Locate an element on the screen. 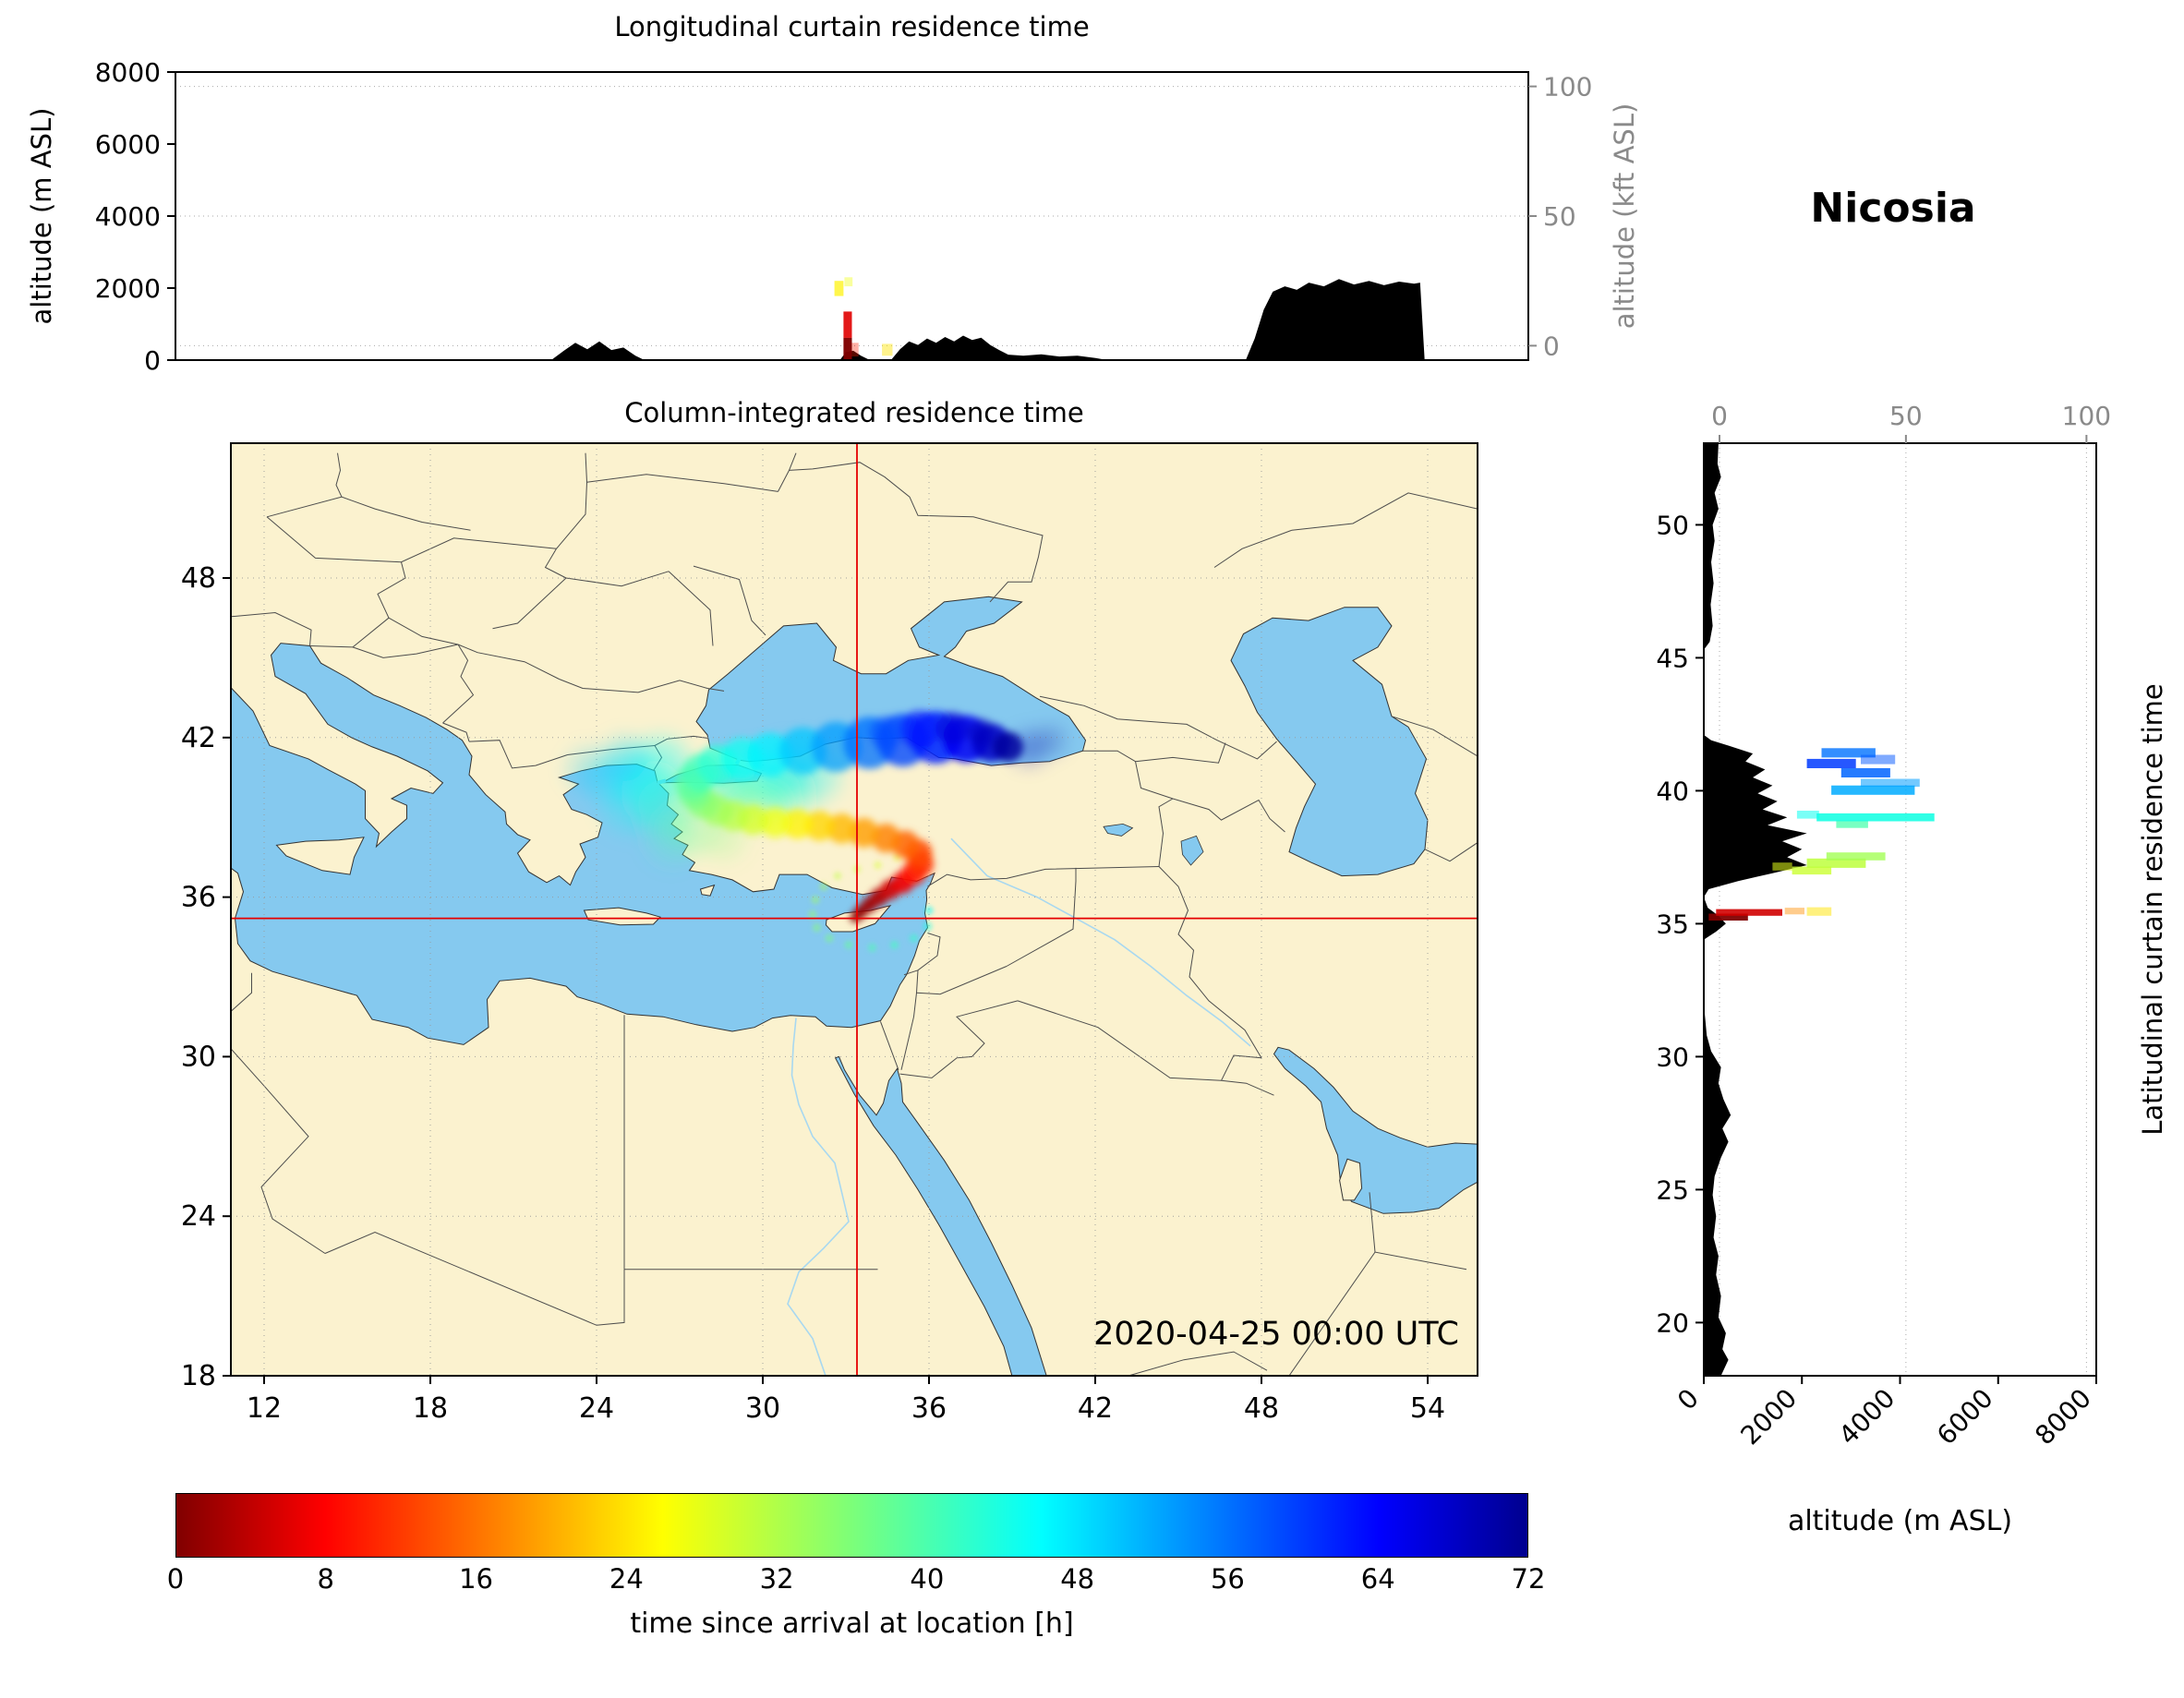 The height and width of the screenshot is (1698, 2184). longitudinal-ylabel-right: altitude (kft ASL) is located at coordinates (1624, 216).